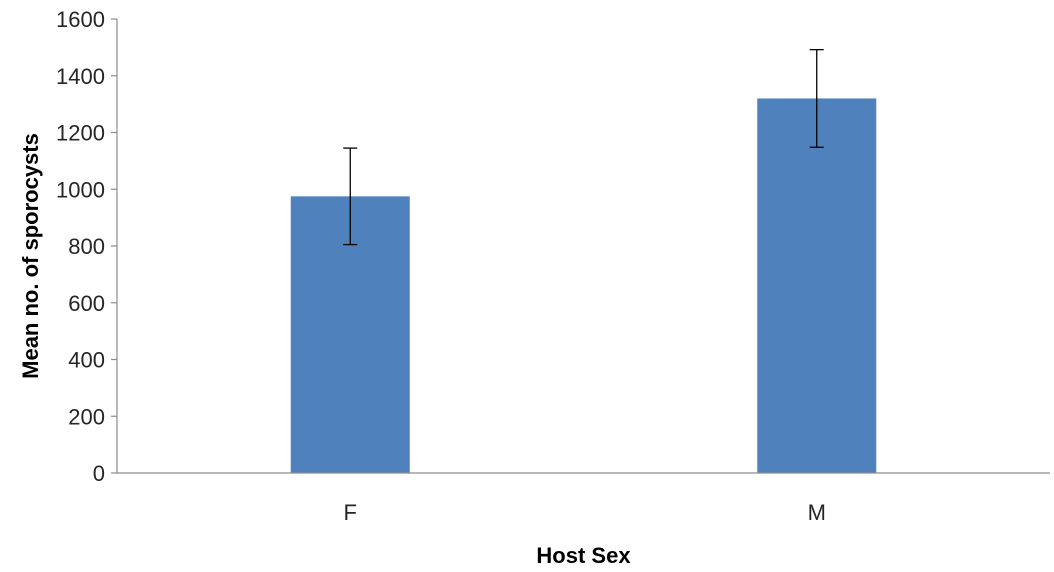 The height and width of the screenshot is (572, 1054). What do you see at coordinates (817, 512) in the screenshot?
I see `x-tick-label: M` at bounding box center [817, 512].